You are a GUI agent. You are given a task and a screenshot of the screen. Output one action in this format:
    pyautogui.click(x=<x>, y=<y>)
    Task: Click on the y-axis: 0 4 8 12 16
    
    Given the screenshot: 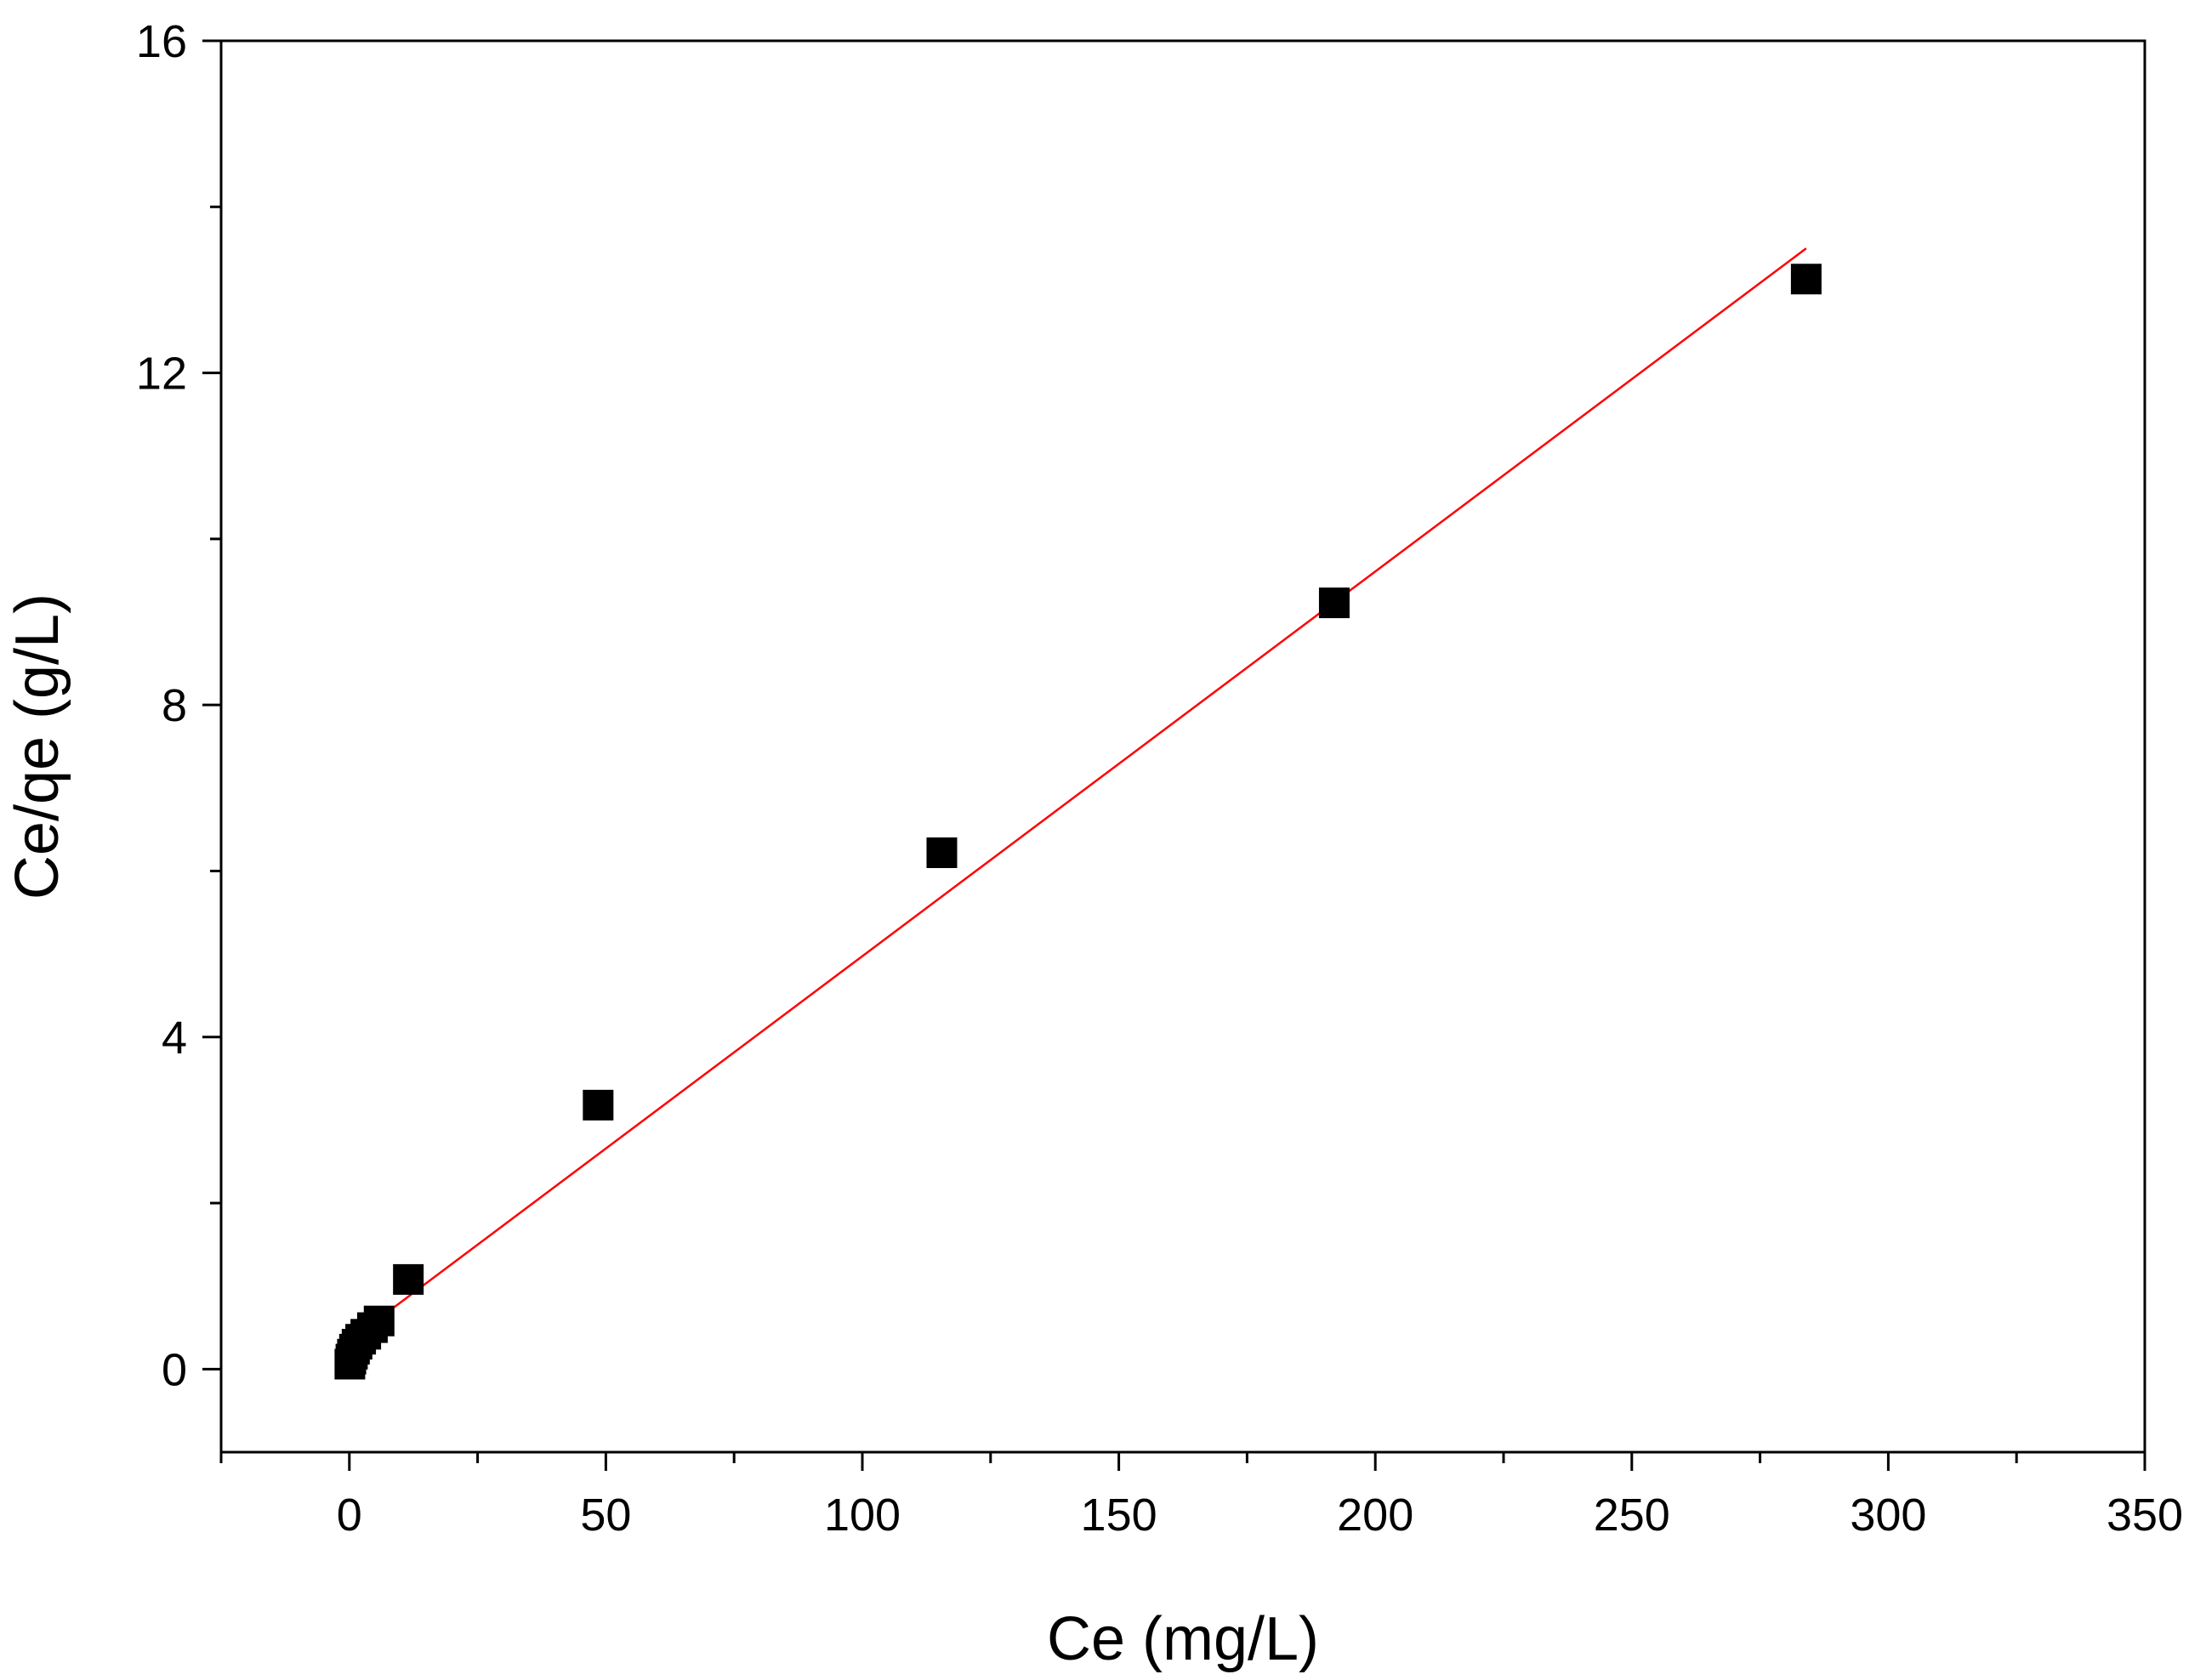 What is the action you would take?
    pyautogui.click(x=178, y=705)
    